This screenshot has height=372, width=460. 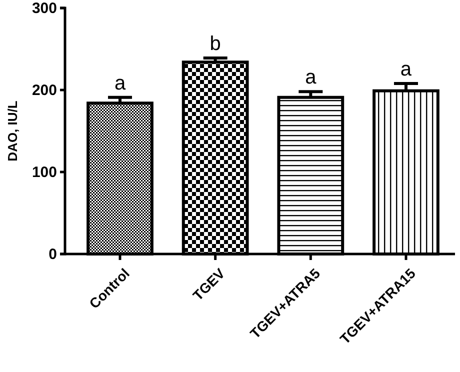 What do you see at coordinates (44, 90) in the screenshot?
I see `y-tick-label: 200` at bounding box center [44, 90].